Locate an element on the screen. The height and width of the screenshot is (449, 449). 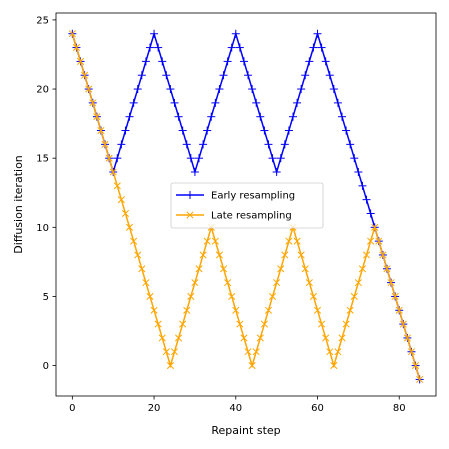
legend-item: Early resampling is located at coordinates (235, 196).